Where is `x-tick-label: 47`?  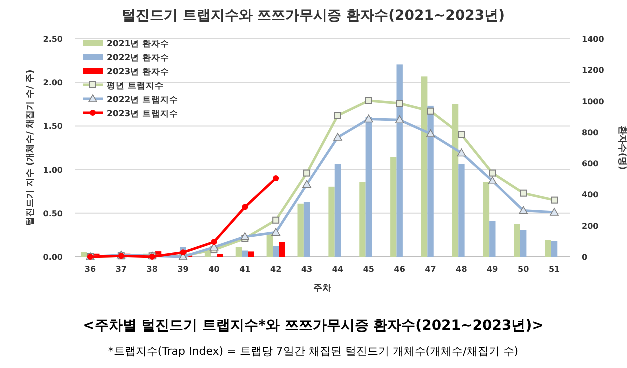 x-tick-label: 47 is located at coordinates (430, 269).